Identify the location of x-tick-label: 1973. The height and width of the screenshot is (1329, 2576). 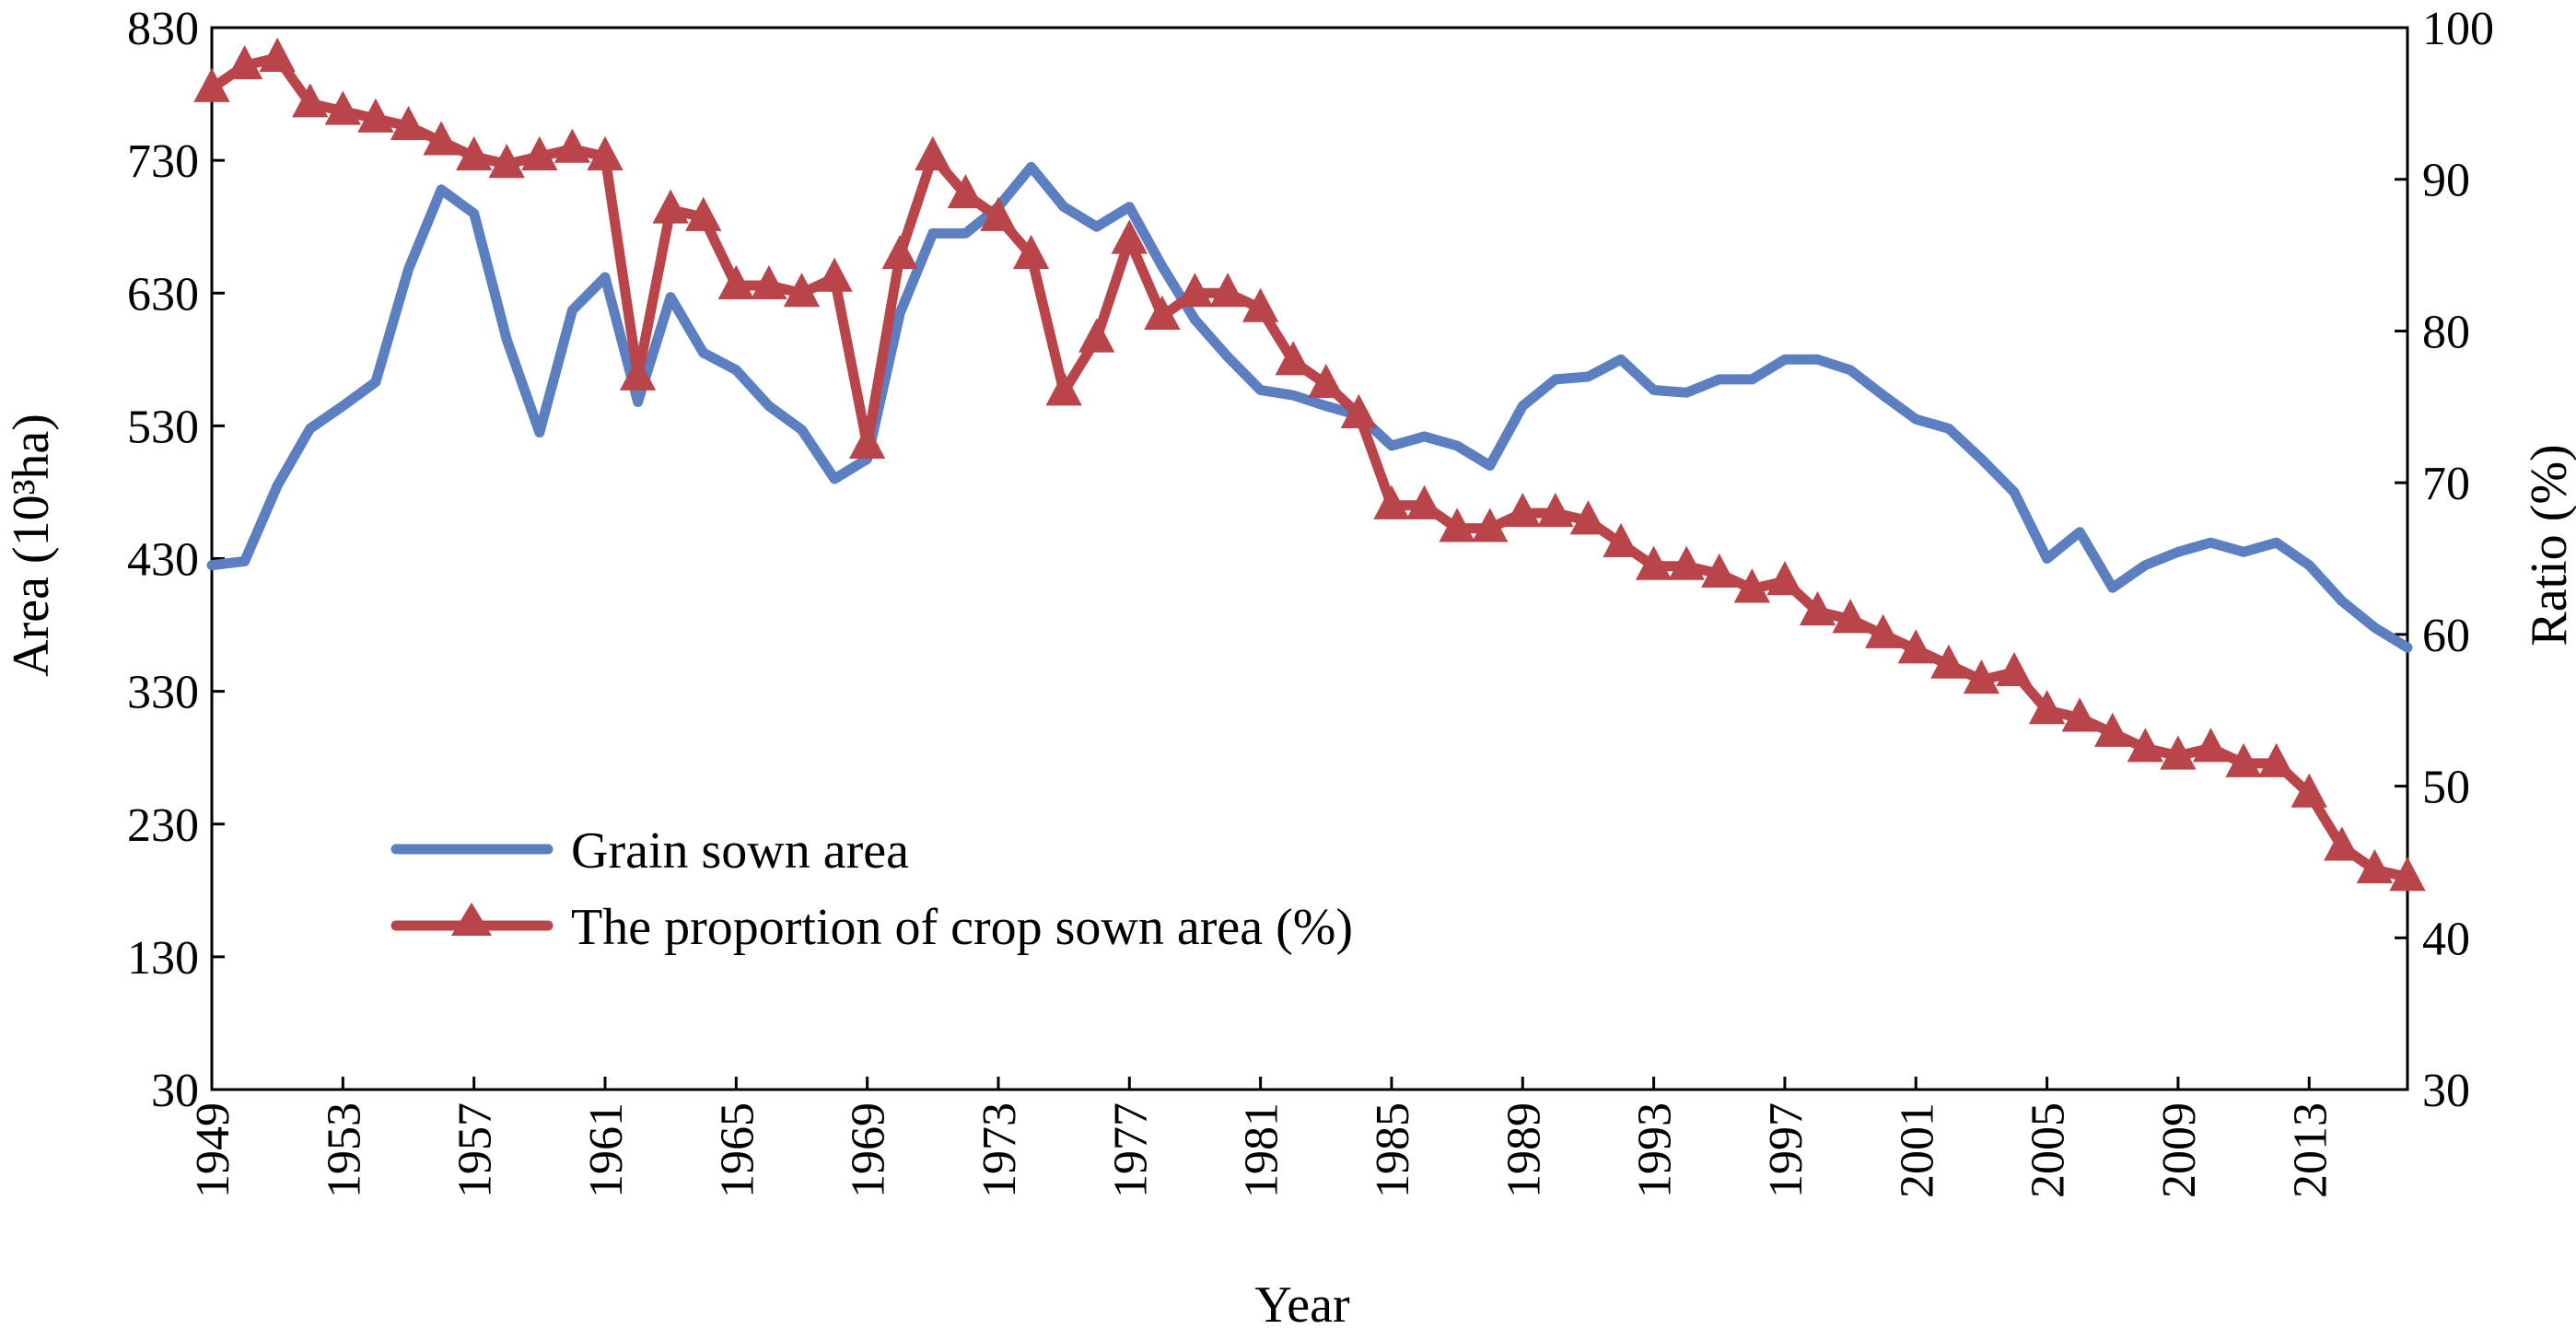
(999, 1150).